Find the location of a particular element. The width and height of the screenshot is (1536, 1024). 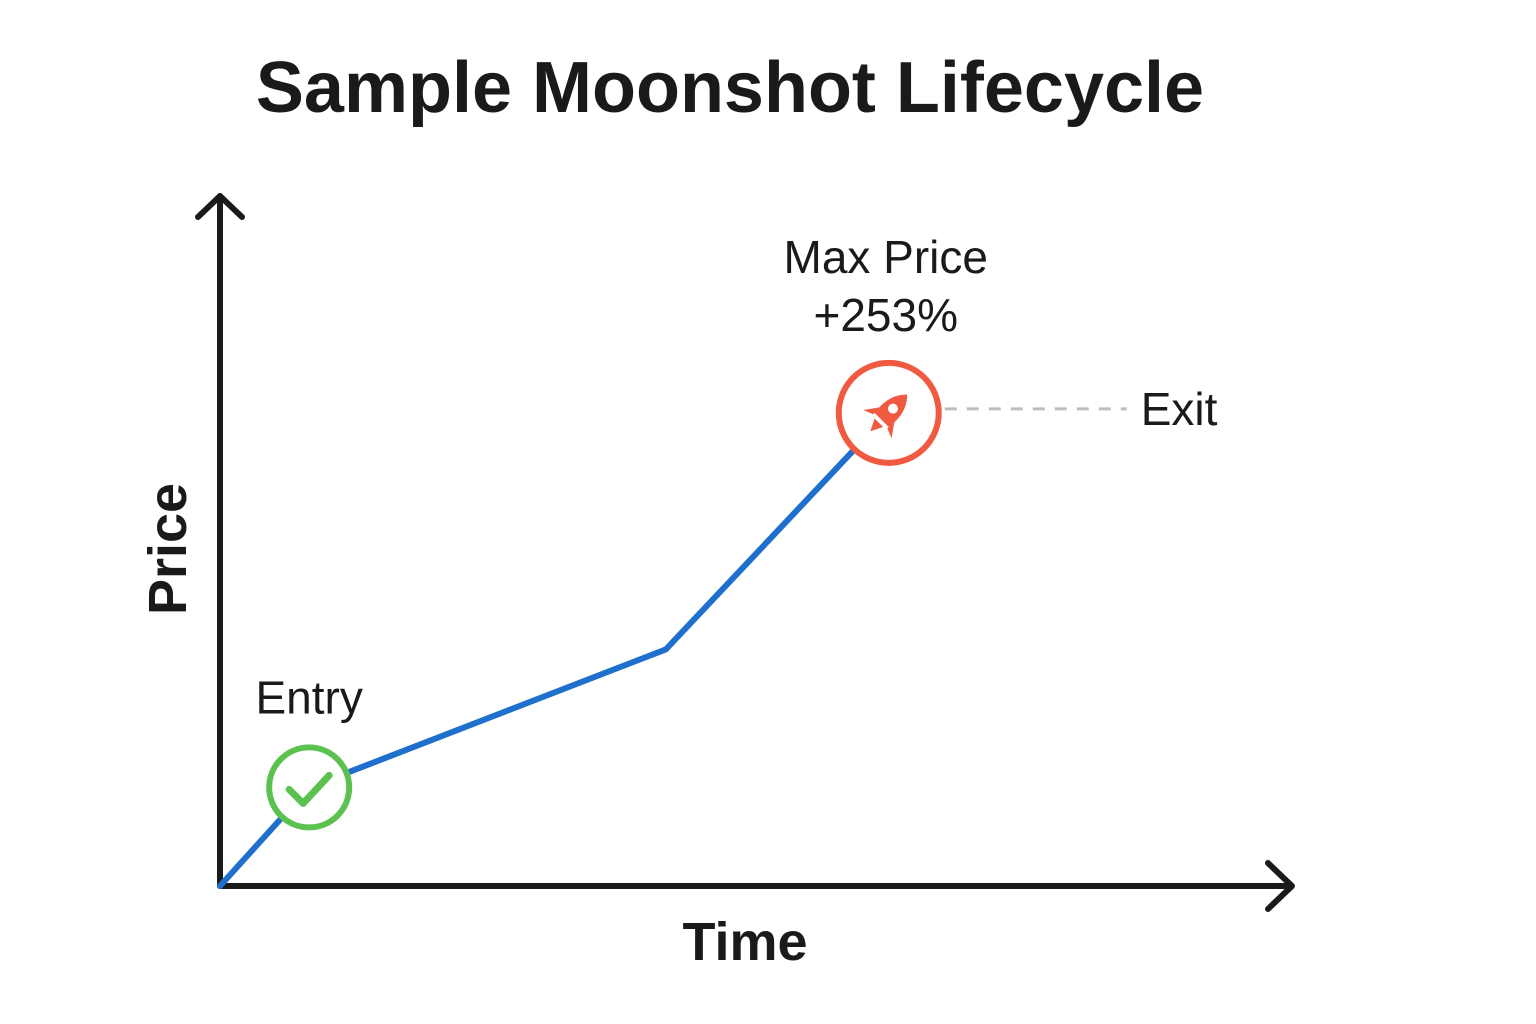

chart-title: Sample Moonshot Lifecycle is located at coordinates (730, 88).